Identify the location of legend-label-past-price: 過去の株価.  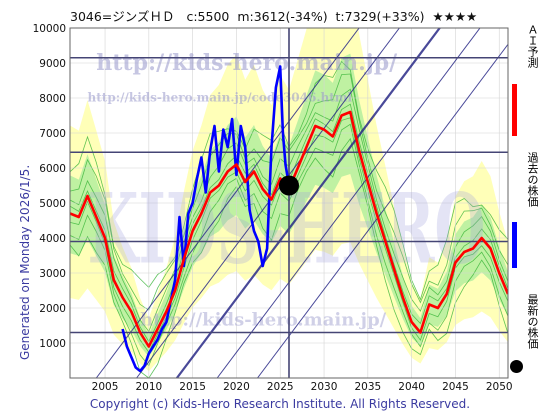
(532, 179).